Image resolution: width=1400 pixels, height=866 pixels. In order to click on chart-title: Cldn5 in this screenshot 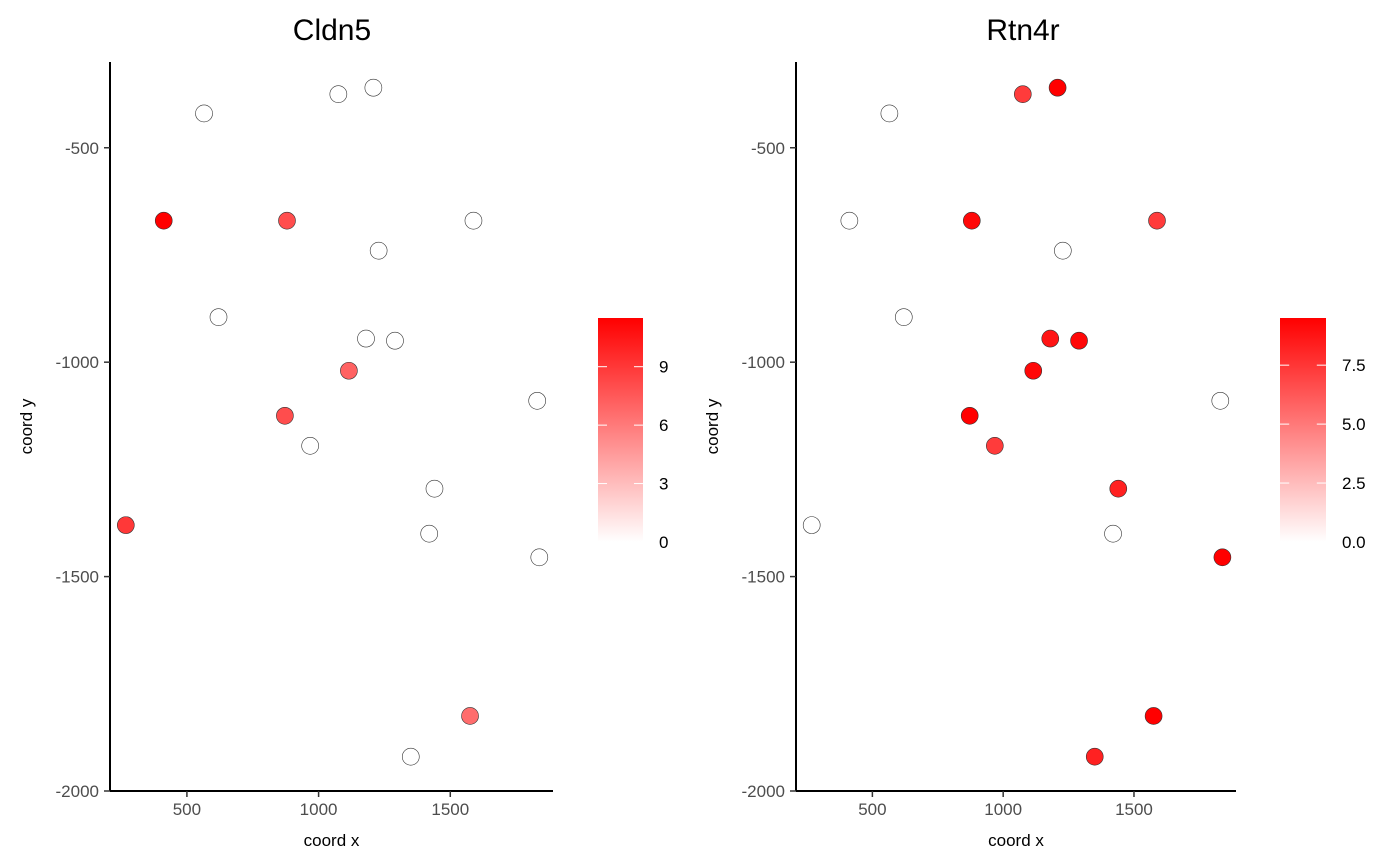, I will do `click(332, 30)`.